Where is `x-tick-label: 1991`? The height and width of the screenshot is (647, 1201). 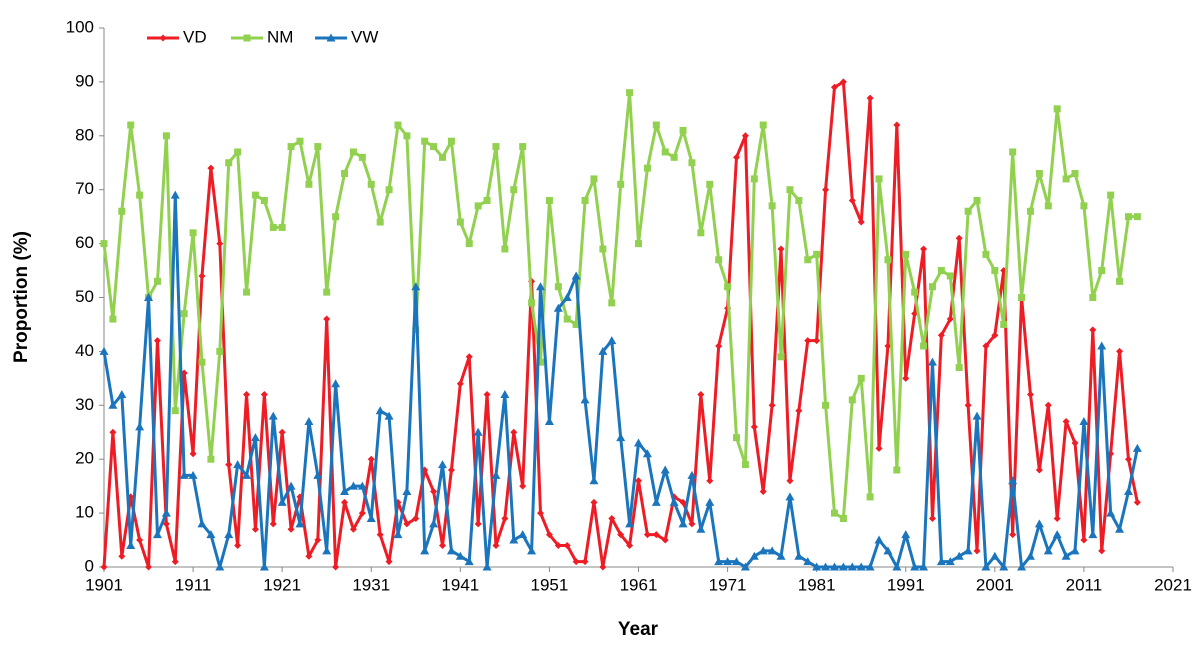
x-tick-label: 1991 is located at coordinates (906, 584).